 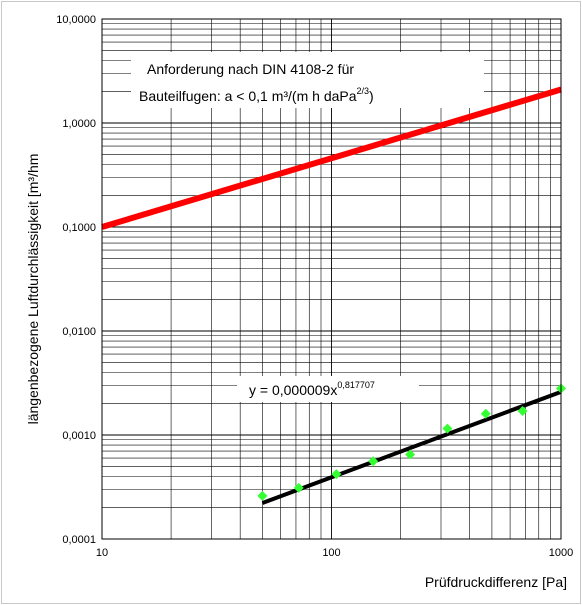 I want to click on x-tick-label: 10, so click(x=102, y=553).